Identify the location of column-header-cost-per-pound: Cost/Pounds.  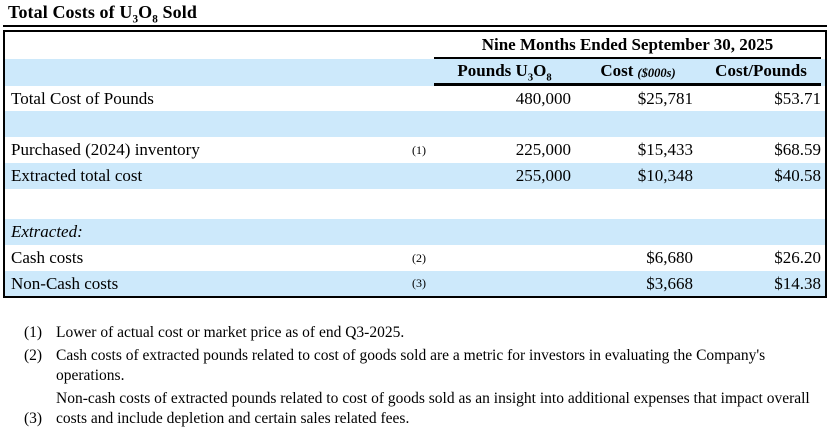
(761, 72).